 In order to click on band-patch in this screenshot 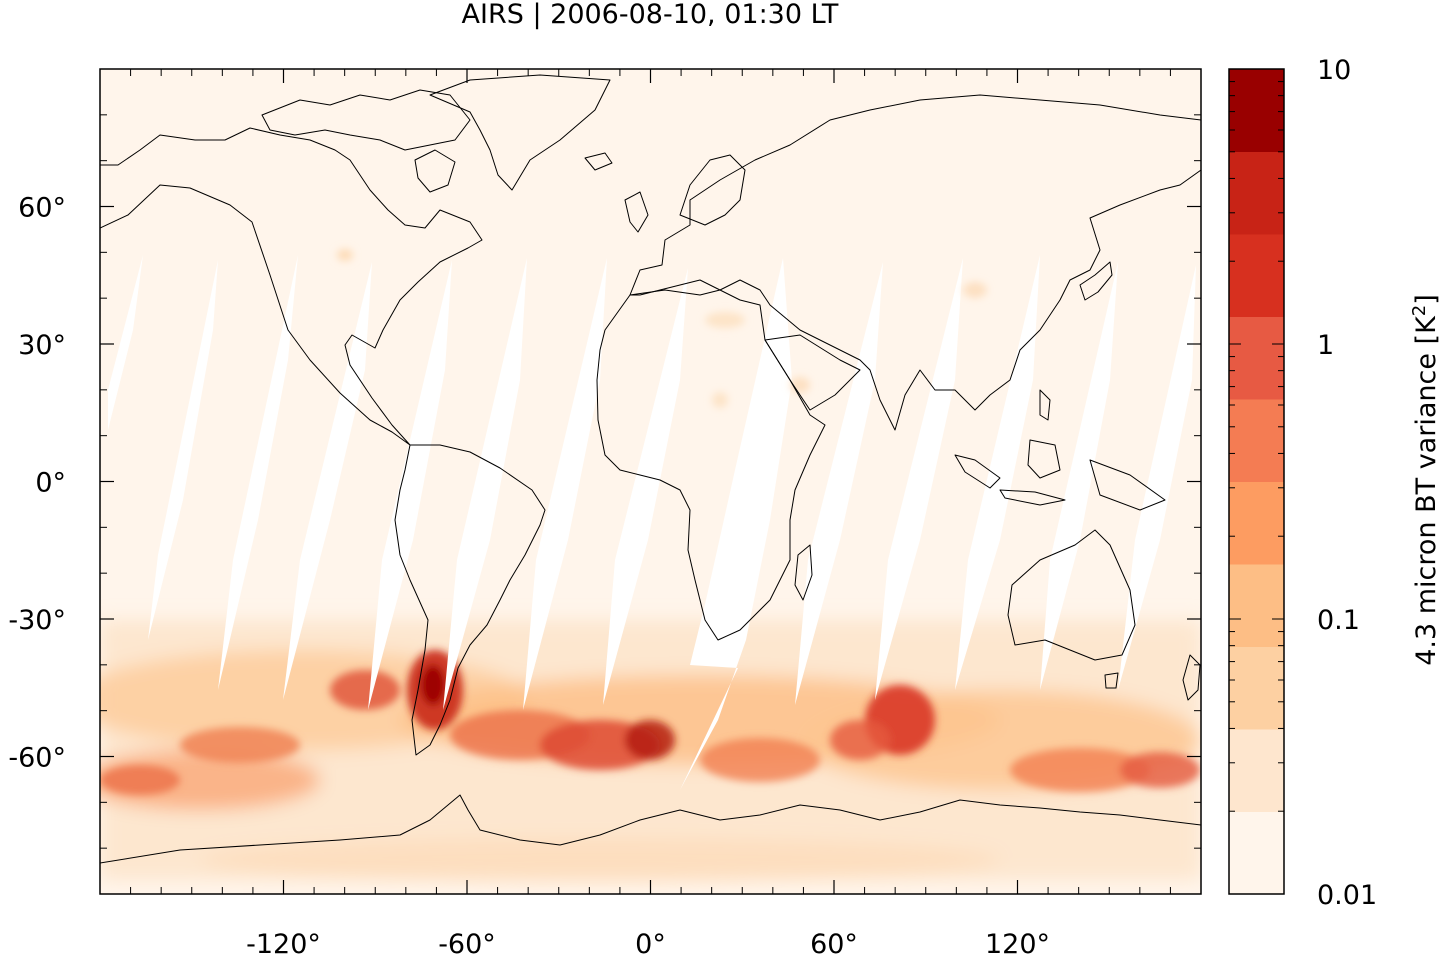, I will do `click(600, 860)`.